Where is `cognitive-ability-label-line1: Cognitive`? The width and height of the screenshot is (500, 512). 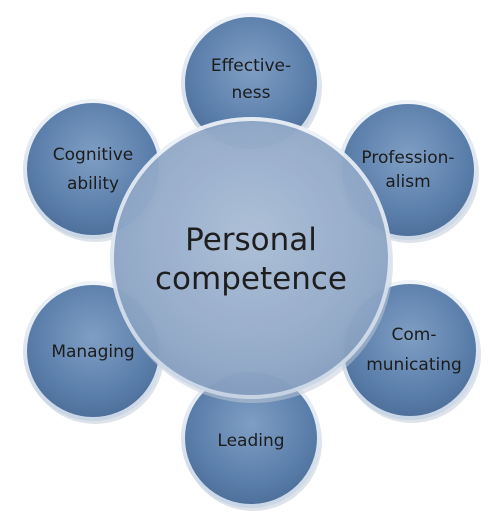 cognitive-ability-label-line1: Cognitive is located at coordinates (93, 155).